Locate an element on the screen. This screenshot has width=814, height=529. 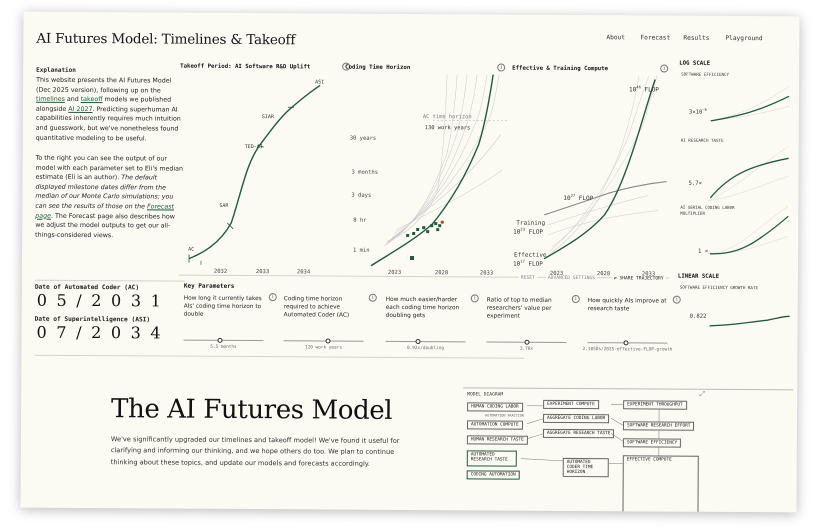
milestone-asi: ASI is located at coordinates (320, 82).